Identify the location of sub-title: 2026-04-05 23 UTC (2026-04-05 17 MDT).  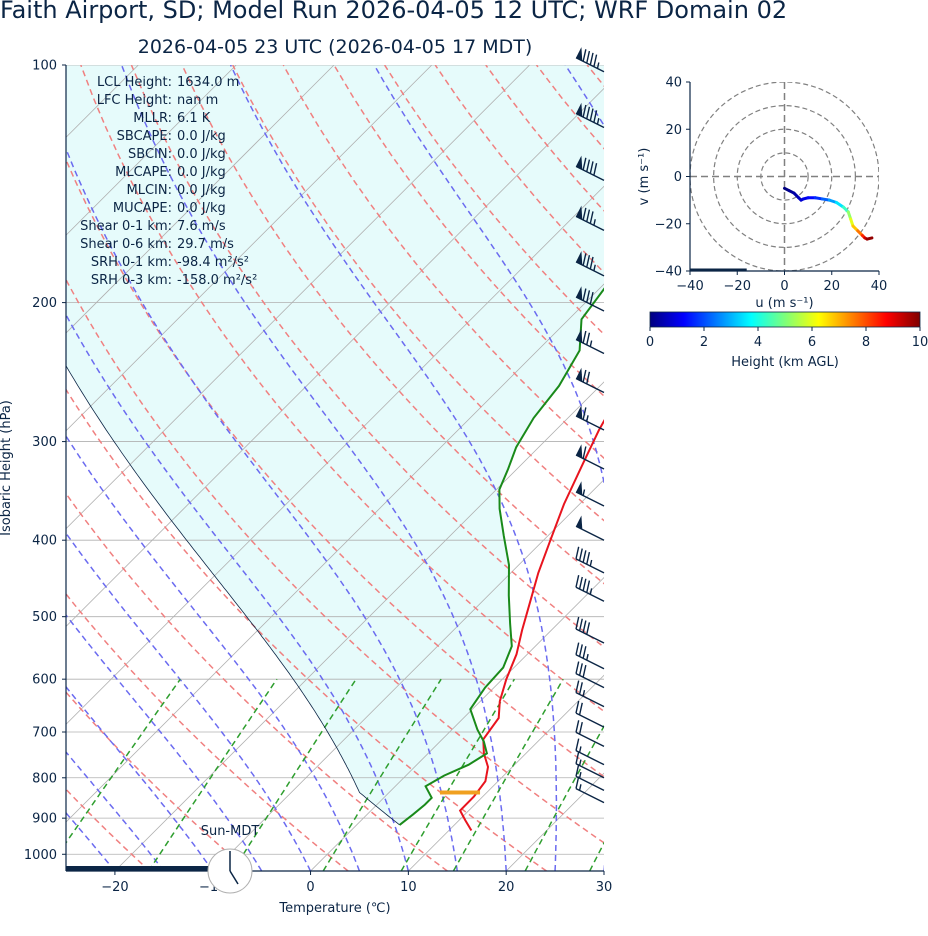
(335, 47).